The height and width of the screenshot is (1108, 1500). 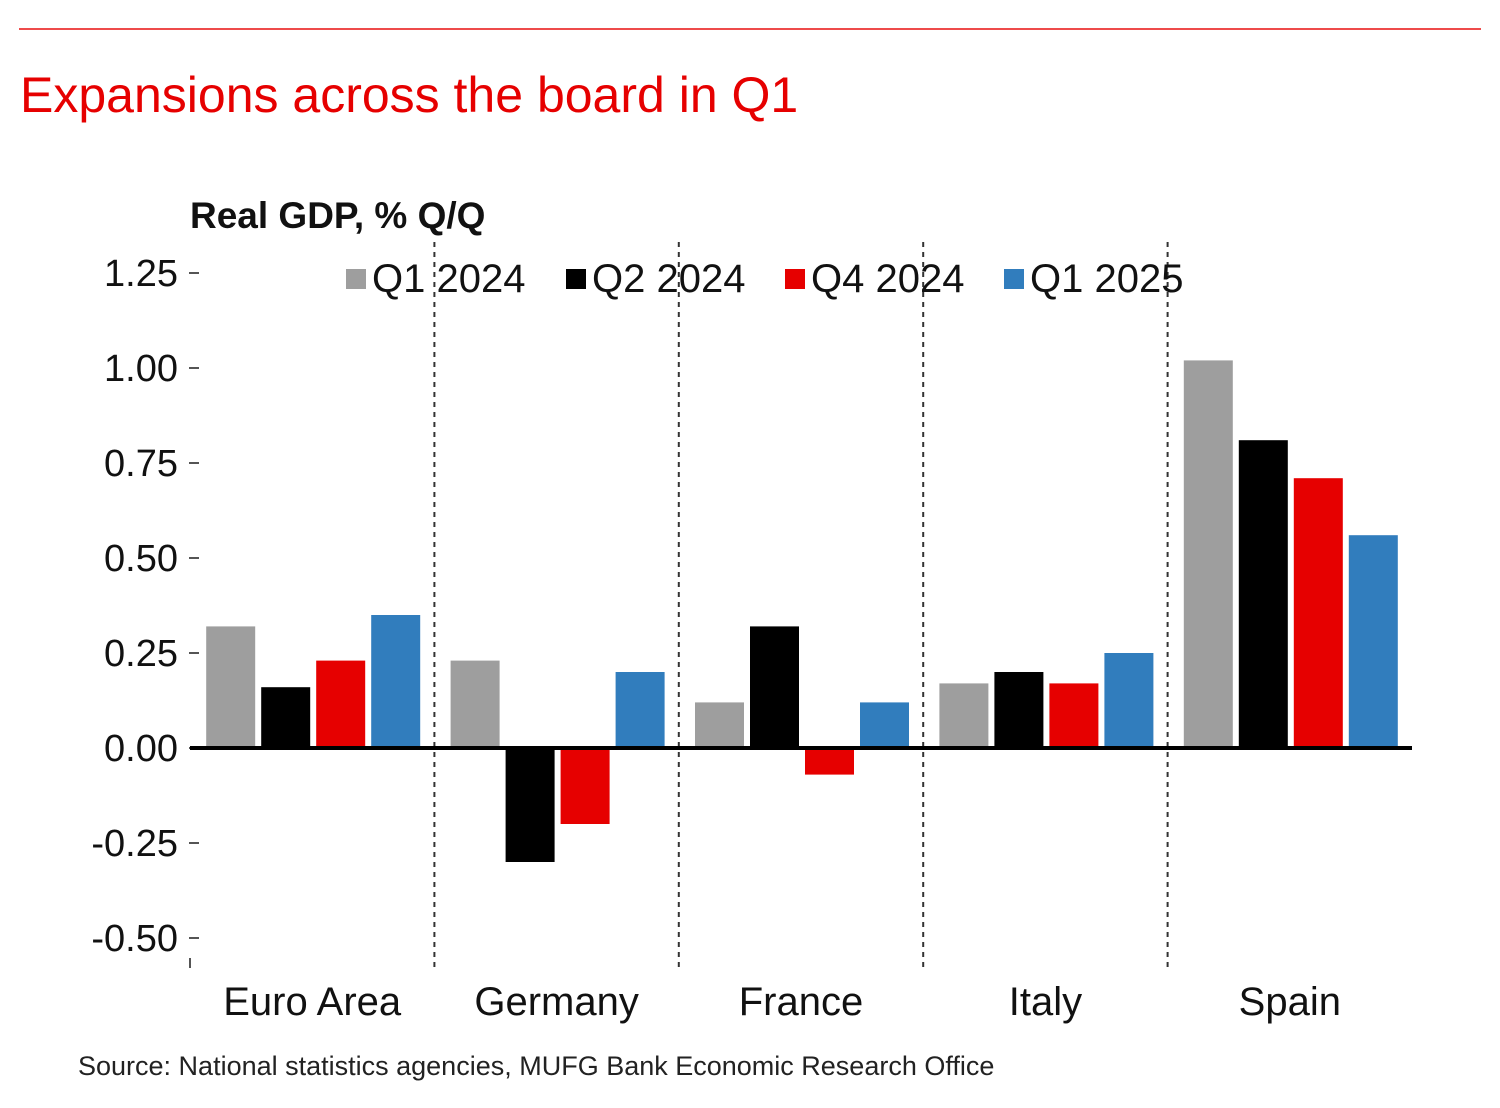 I want to click on x-tick-label: Italy, so click(x=1045, y=1002).